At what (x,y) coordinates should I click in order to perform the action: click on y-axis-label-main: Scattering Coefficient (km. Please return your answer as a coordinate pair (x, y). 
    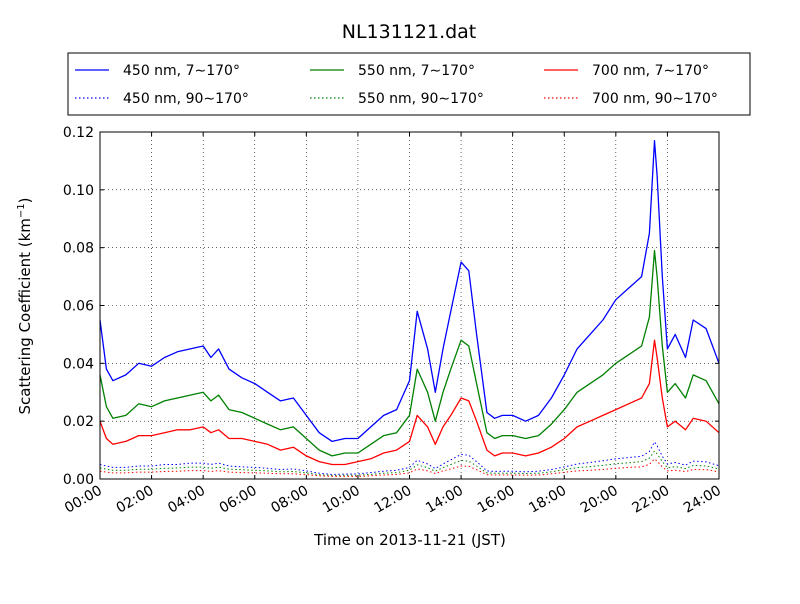
    Looking at the image, I should click on (25, 316).